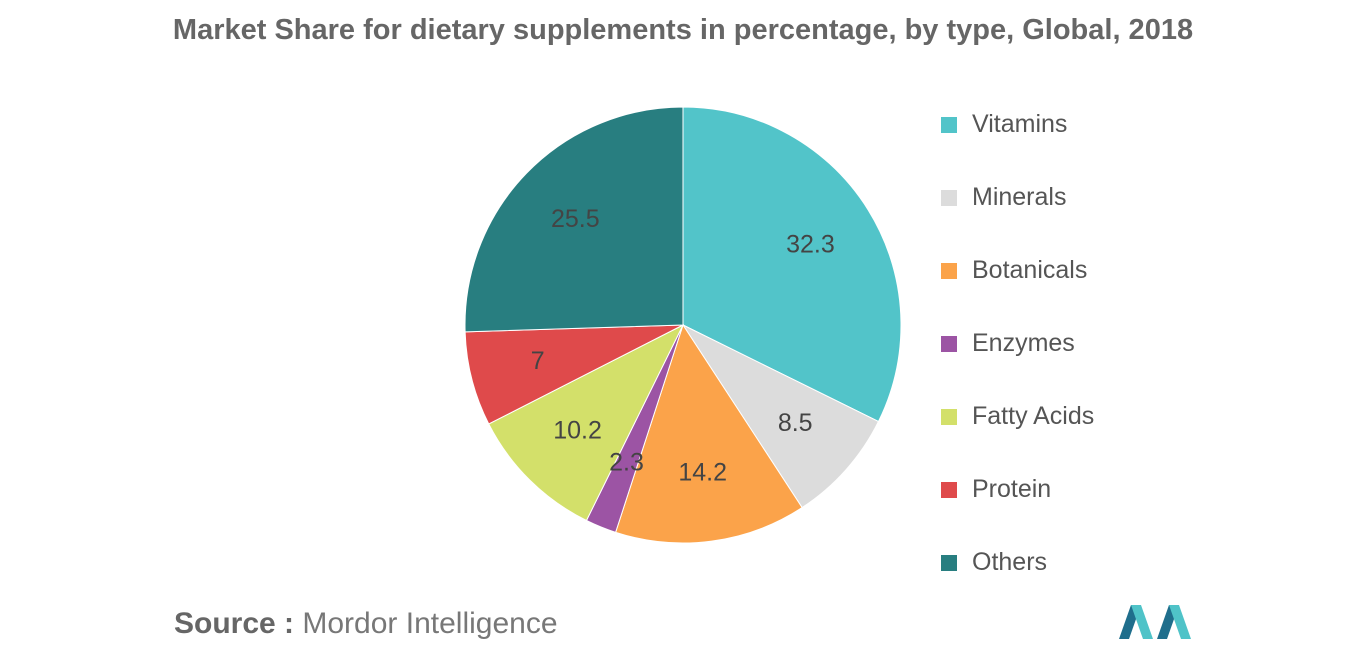  I want to click on legend-swatch-others, so click(949, 562).